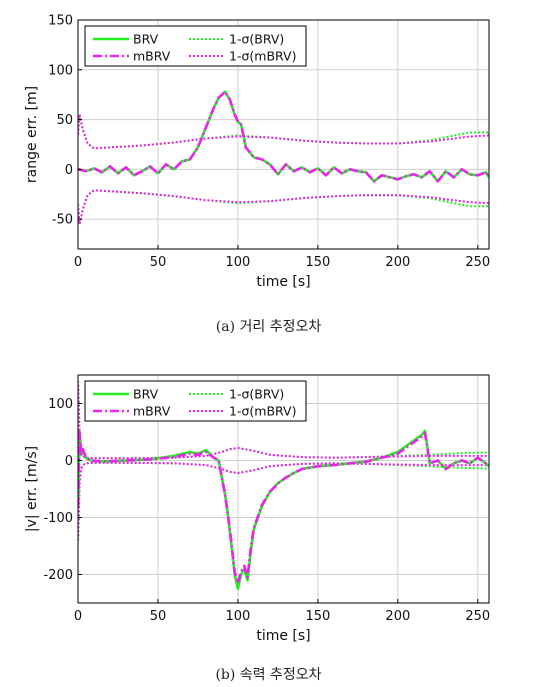  Describe the element at coordinates (62, 220) in the screenshot. I see `y-tick-label: -50` at that location.